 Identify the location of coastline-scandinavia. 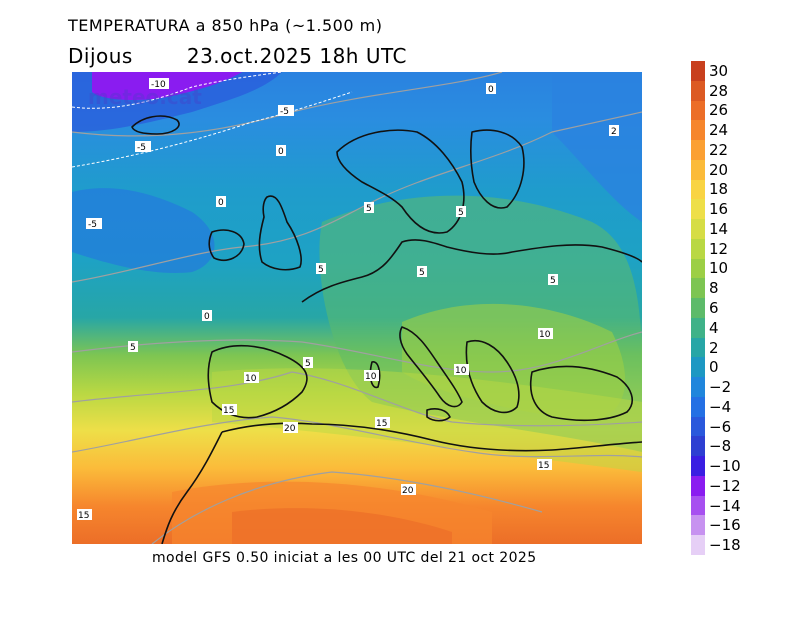
(400, 181).